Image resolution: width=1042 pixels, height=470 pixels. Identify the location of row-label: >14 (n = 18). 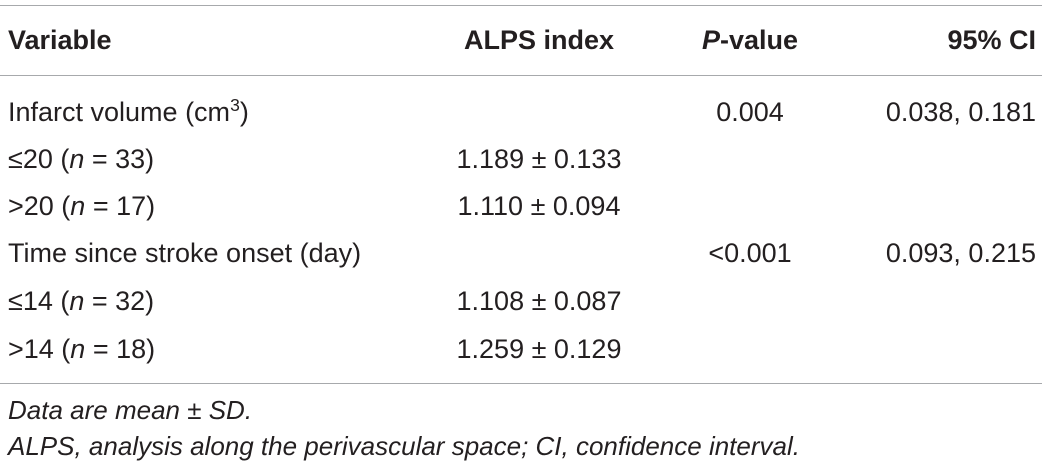
(82, 349).